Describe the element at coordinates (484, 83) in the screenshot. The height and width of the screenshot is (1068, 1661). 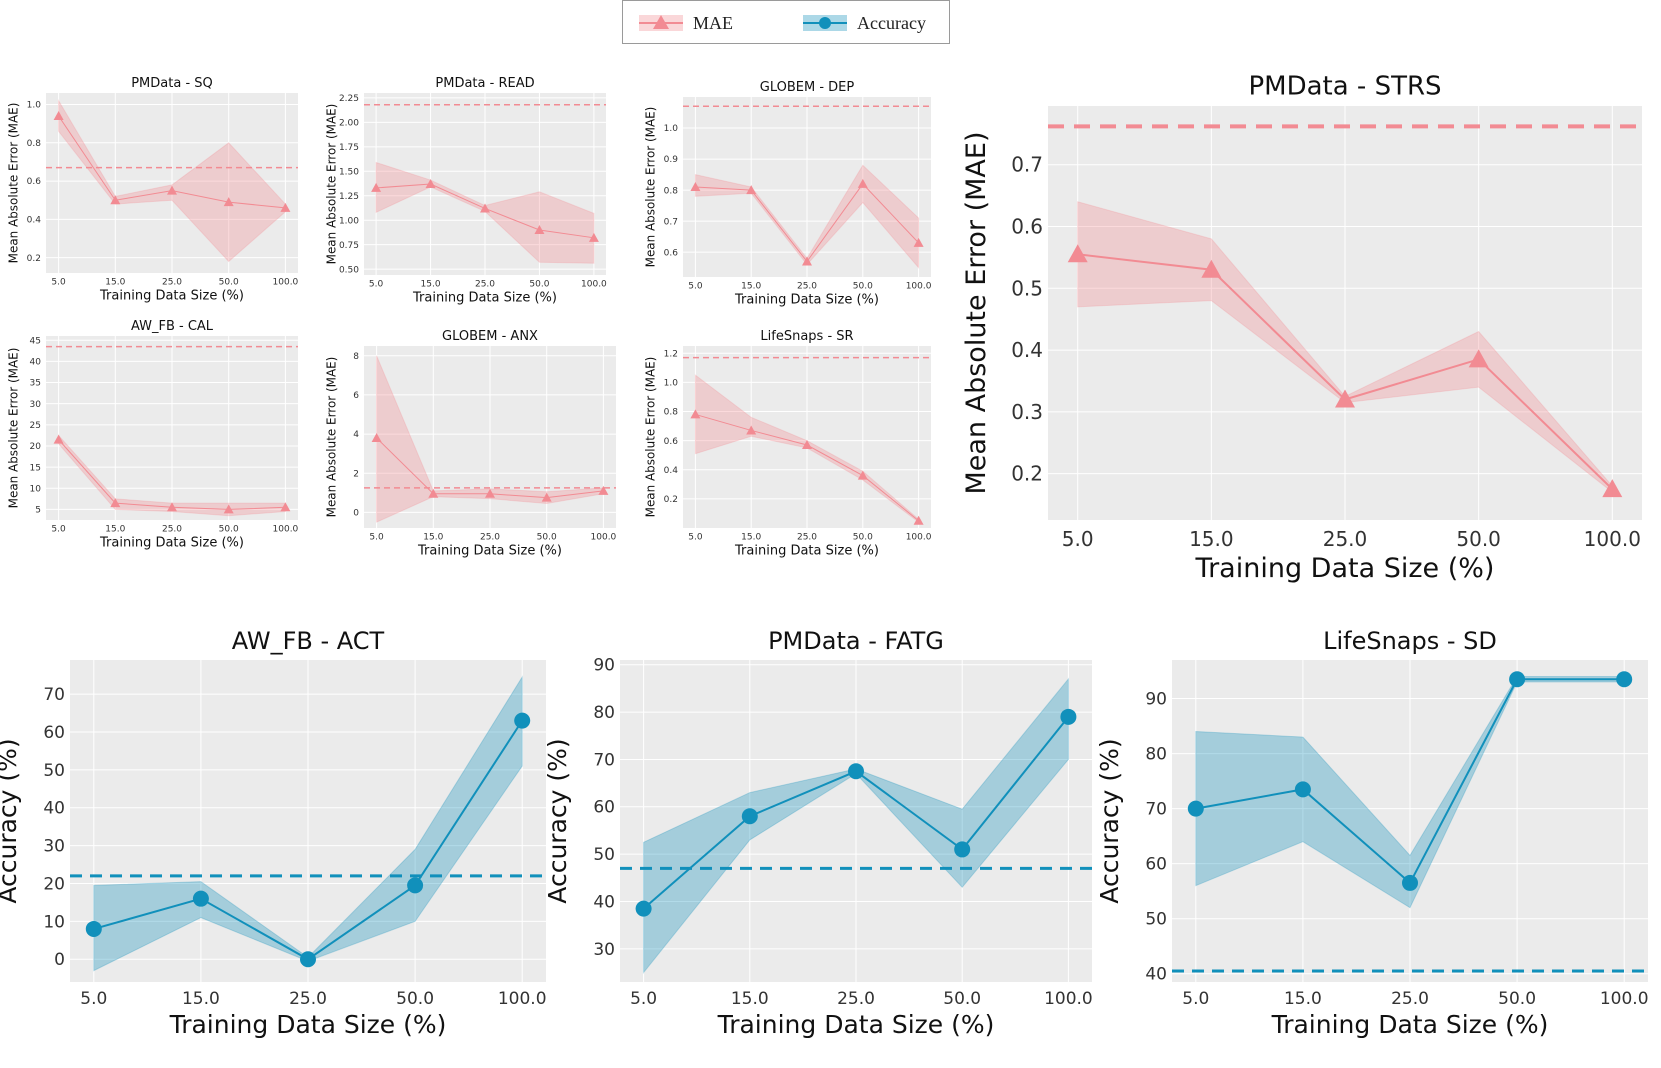
I see `chart-title: PMData - READ` at that location.